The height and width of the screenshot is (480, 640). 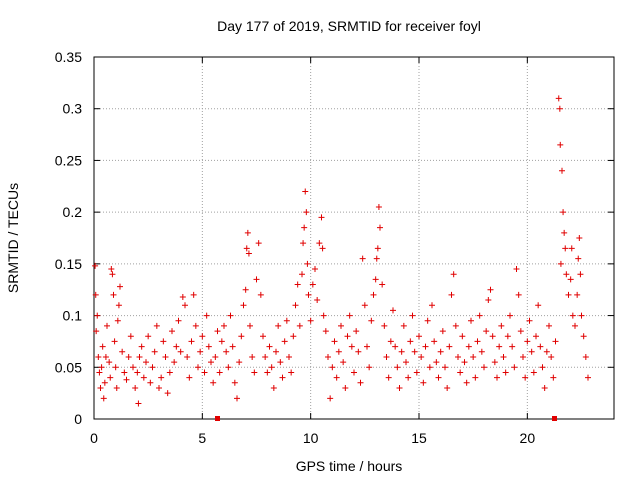 What do you see at coordinates (94, 438) in the screenshot?
I see `x-tick-label: 0` at bounding box center [94, 438].